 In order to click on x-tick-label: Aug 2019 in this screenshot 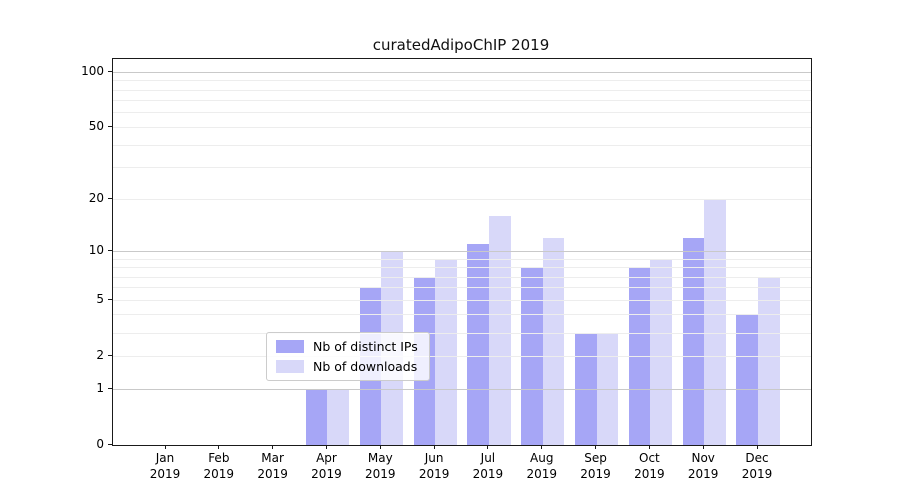, I will do `click(542, 466)`.